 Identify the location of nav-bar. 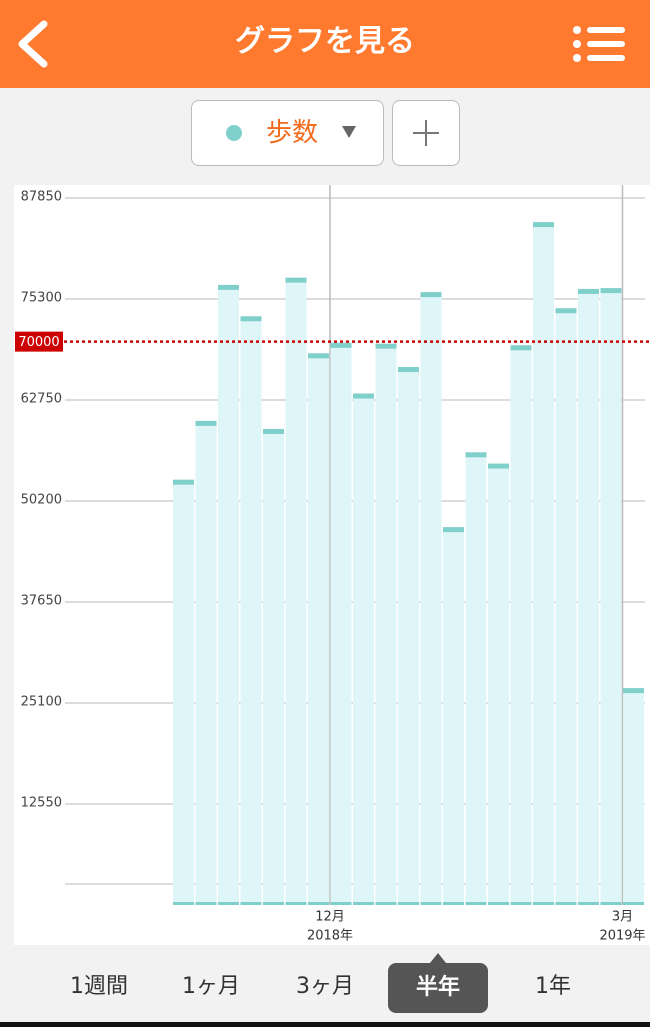
(325, 1024).